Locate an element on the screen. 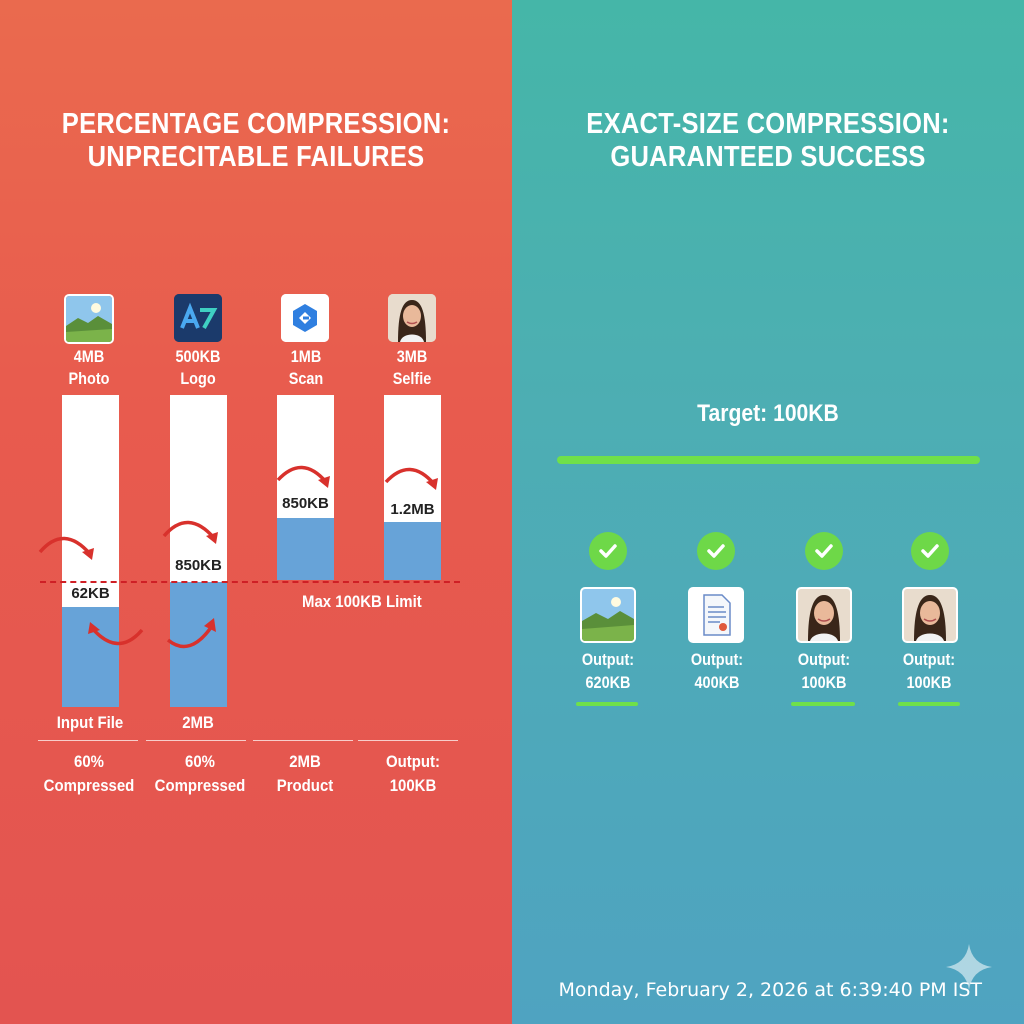 Image resolution: width=1024 pixels, height=1024 pixels. summary-photo: 60% Compressed is located at coordinates (89, 773).